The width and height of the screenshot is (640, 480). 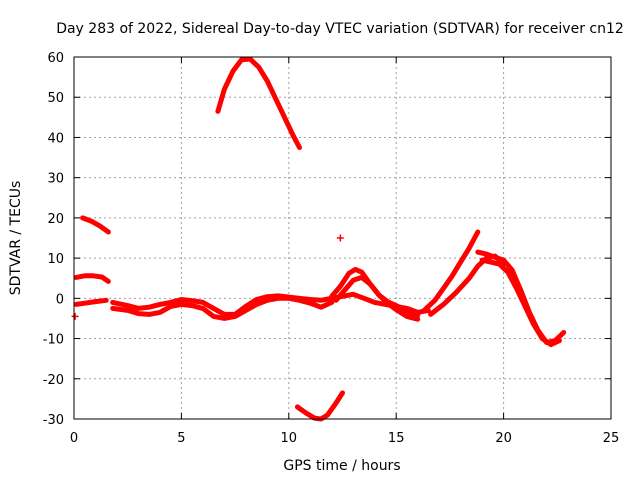 I want to click on x-tick-label: 0, so click(x=74, y=438).